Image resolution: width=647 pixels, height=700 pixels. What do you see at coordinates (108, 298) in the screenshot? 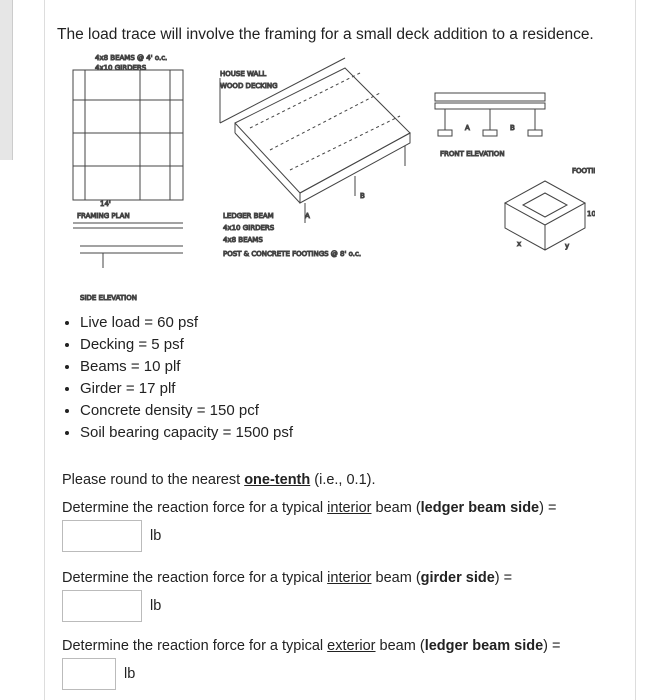
I see `label: SIDE ELEVATION` at bounding box center [108, 298].